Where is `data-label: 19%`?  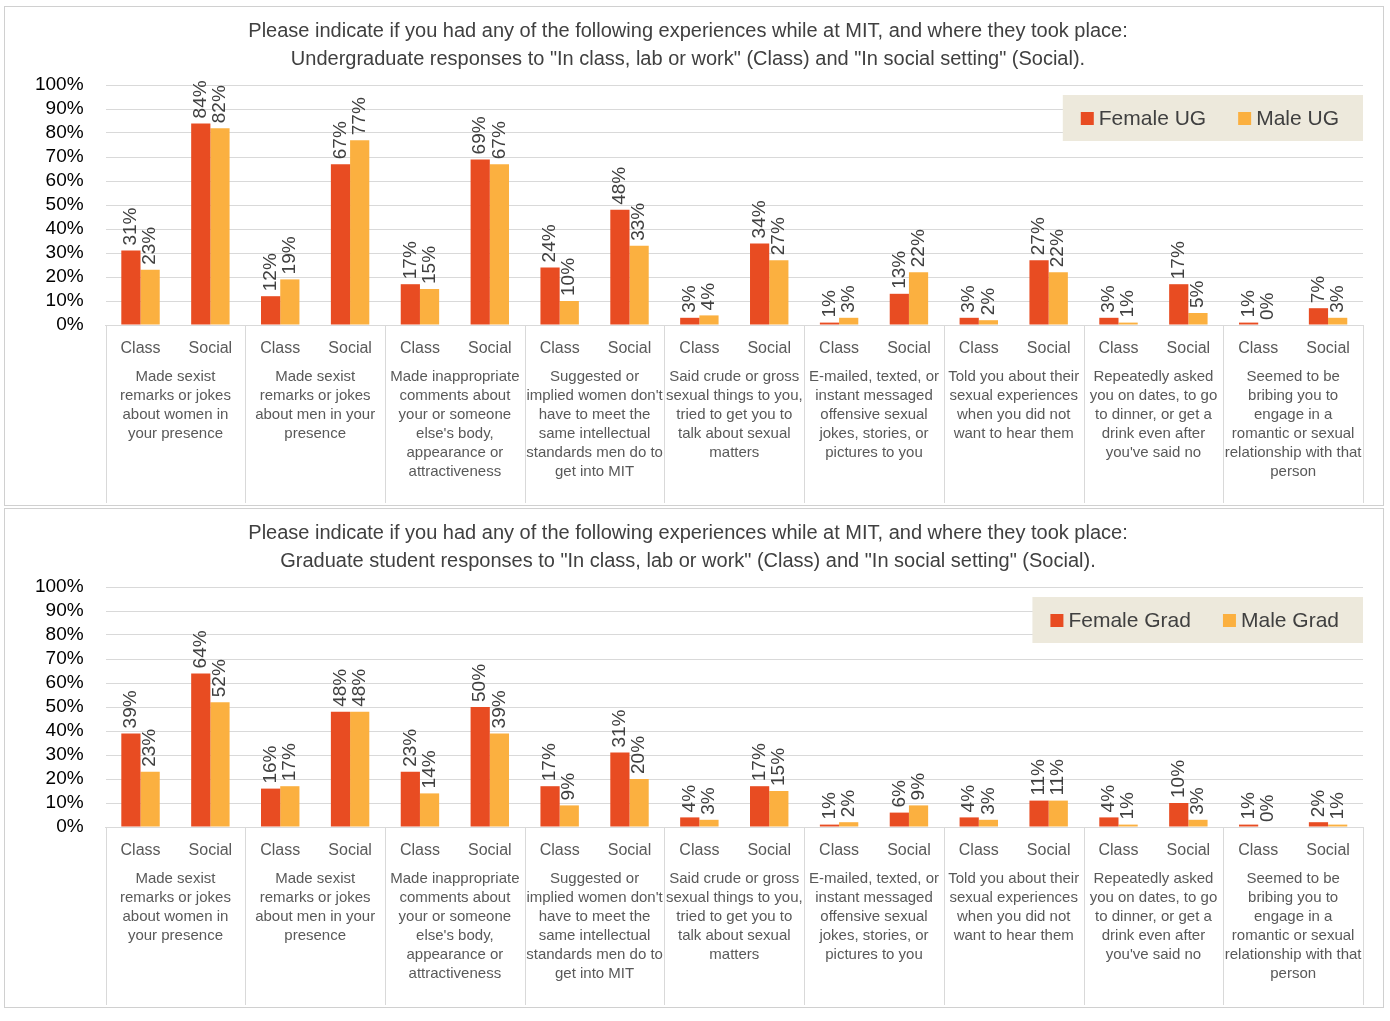
data-label: 19% is located at coordinates (289, 255).